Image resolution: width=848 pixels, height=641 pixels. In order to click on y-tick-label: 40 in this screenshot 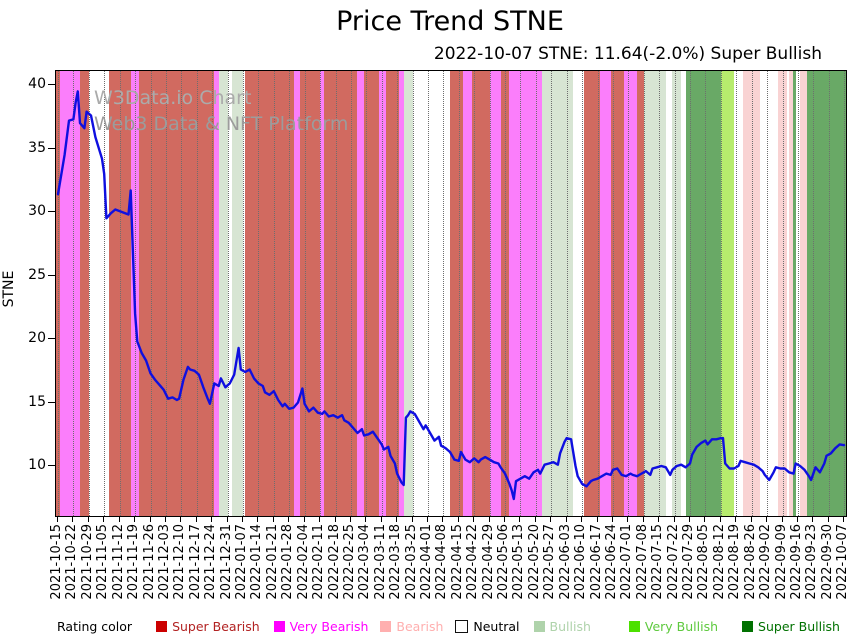, I will do `click(37, 84)`.